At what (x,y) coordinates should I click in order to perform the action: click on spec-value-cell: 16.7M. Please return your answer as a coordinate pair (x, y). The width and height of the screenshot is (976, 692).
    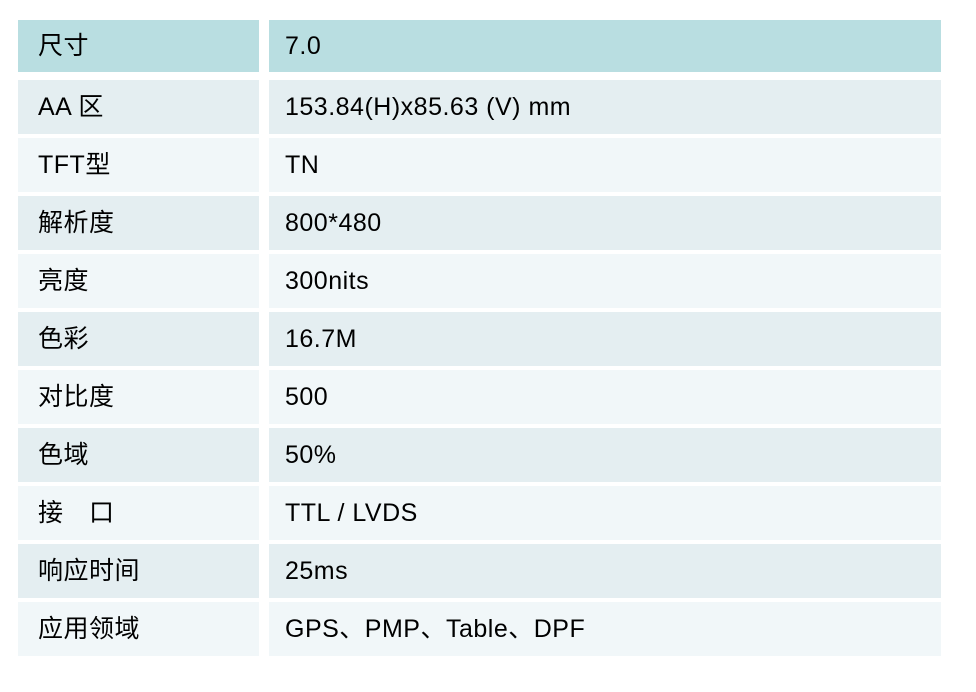
    Looking at the image, I should click on (605, 339).